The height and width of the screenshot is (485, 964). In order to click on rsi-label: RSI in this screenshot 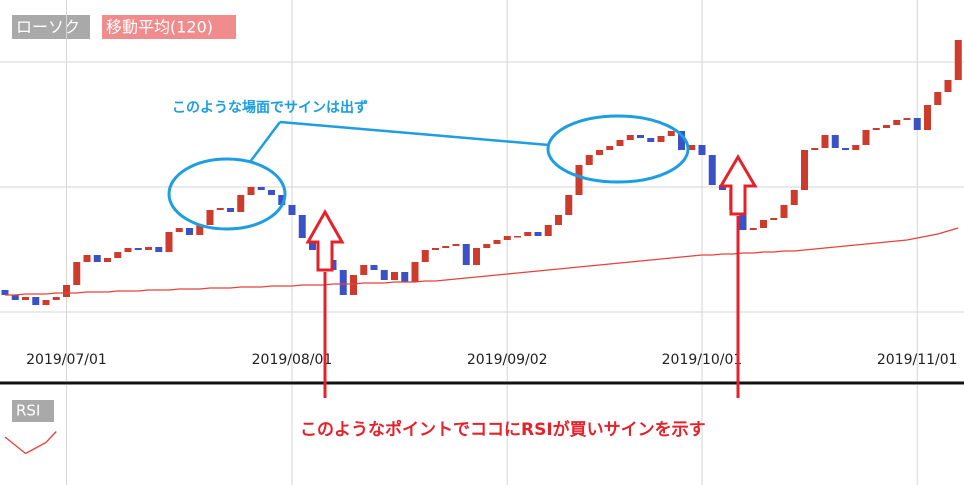, I will do `click(28, 411)`.